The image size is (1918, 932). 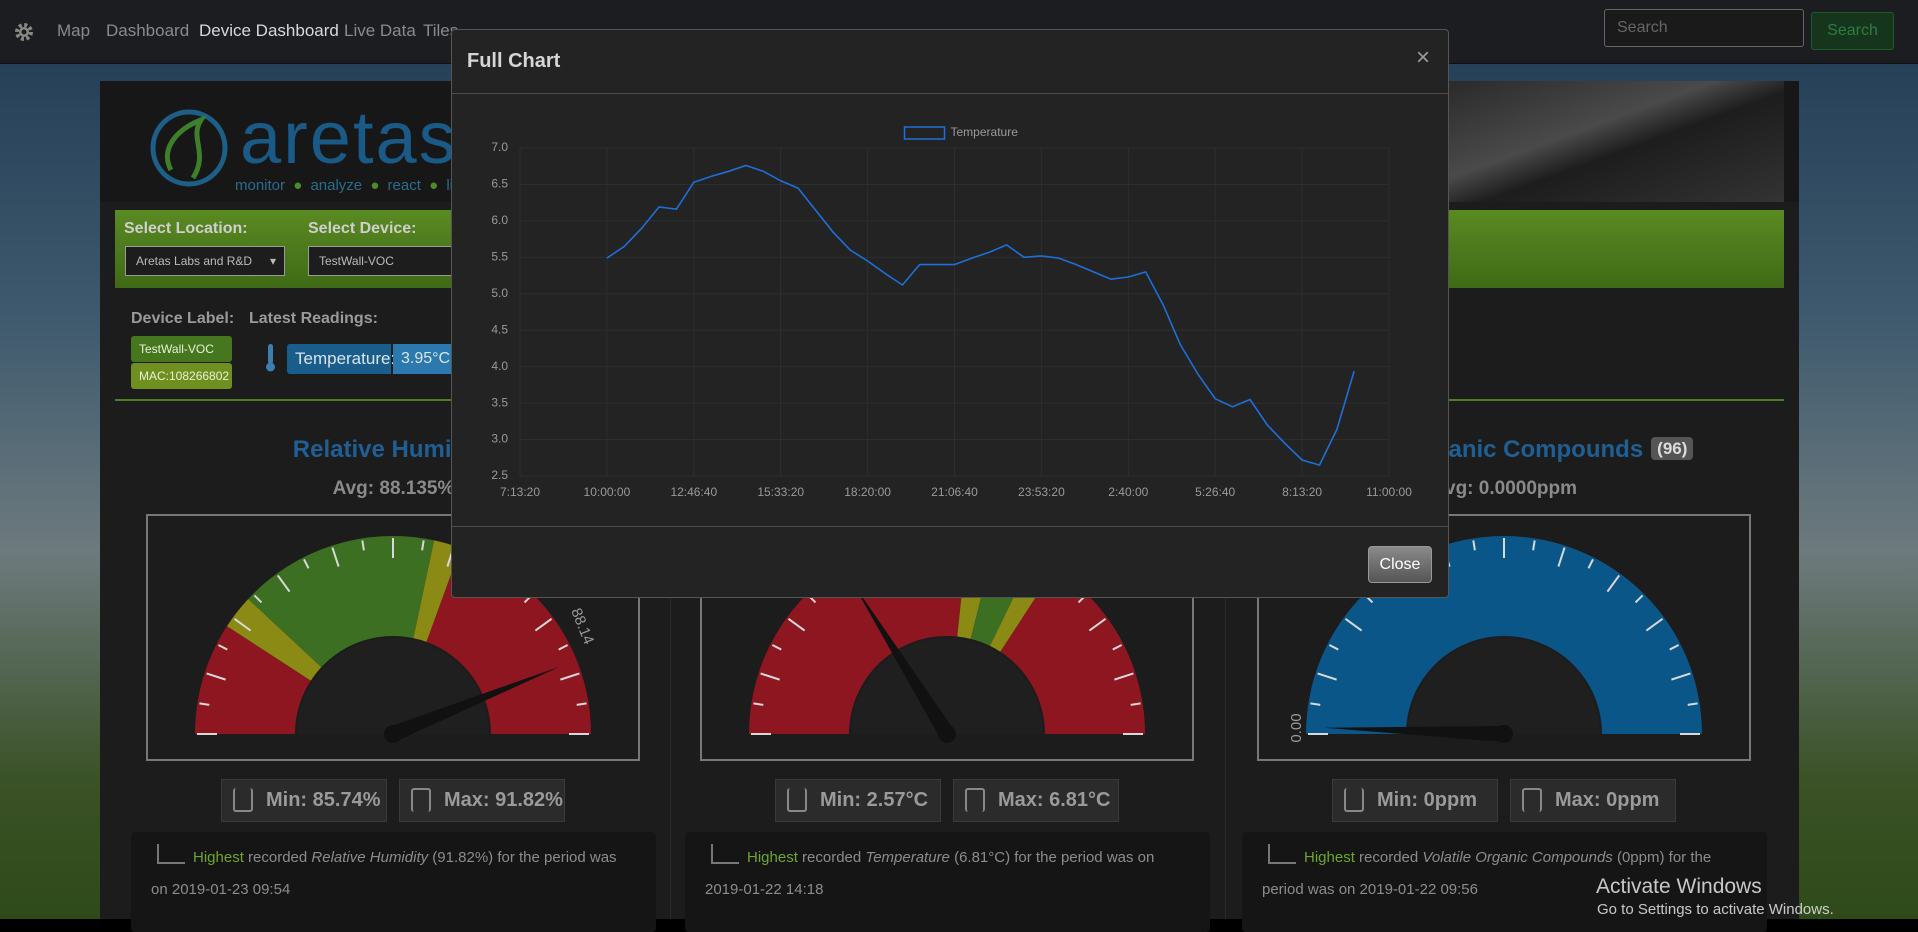 I want to click on close-icon: ×, so click(x=1423, y=57).